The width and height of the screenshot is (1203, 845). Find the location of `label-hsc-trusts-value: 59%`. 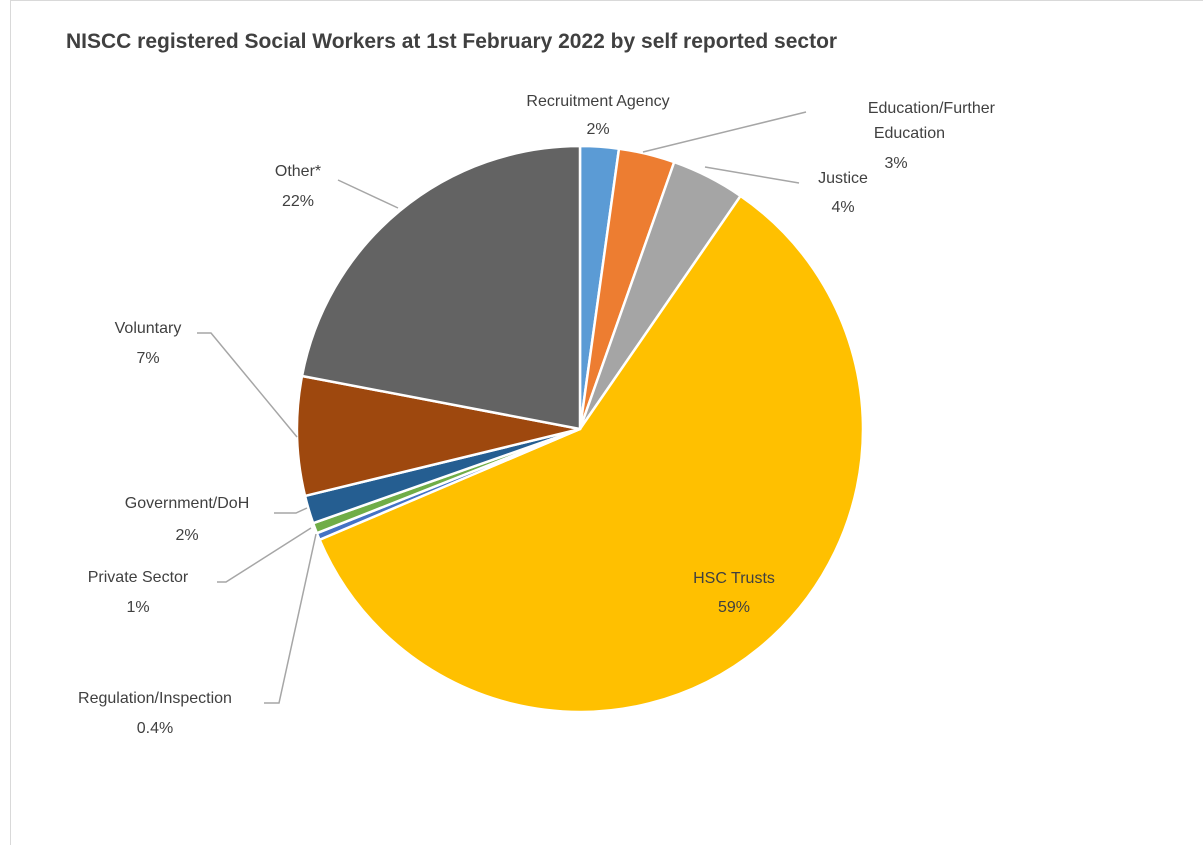

label-hsc-trusts-value: 59% is located at coordinates (734, 607).